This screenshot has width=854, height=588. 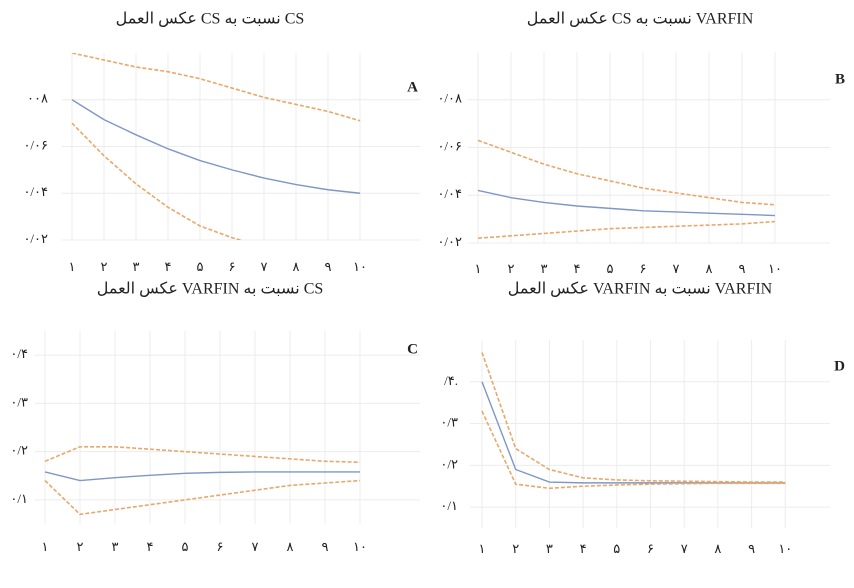 I want to click on y-tick-label: ۰/۴, so click(x=19, y=353).